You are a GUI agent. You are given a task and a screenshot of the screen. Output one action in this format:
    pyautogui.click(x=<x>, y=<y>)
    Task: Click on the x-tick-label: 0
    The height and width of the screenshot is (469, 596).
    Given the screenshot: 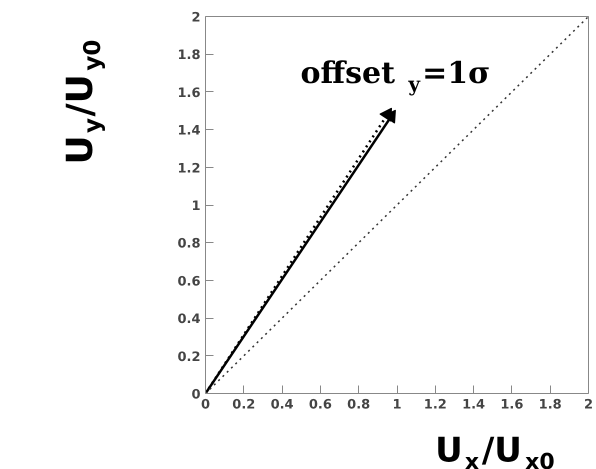 What is the action you would take?
    pyautogui.click(x=205, y=405)
    